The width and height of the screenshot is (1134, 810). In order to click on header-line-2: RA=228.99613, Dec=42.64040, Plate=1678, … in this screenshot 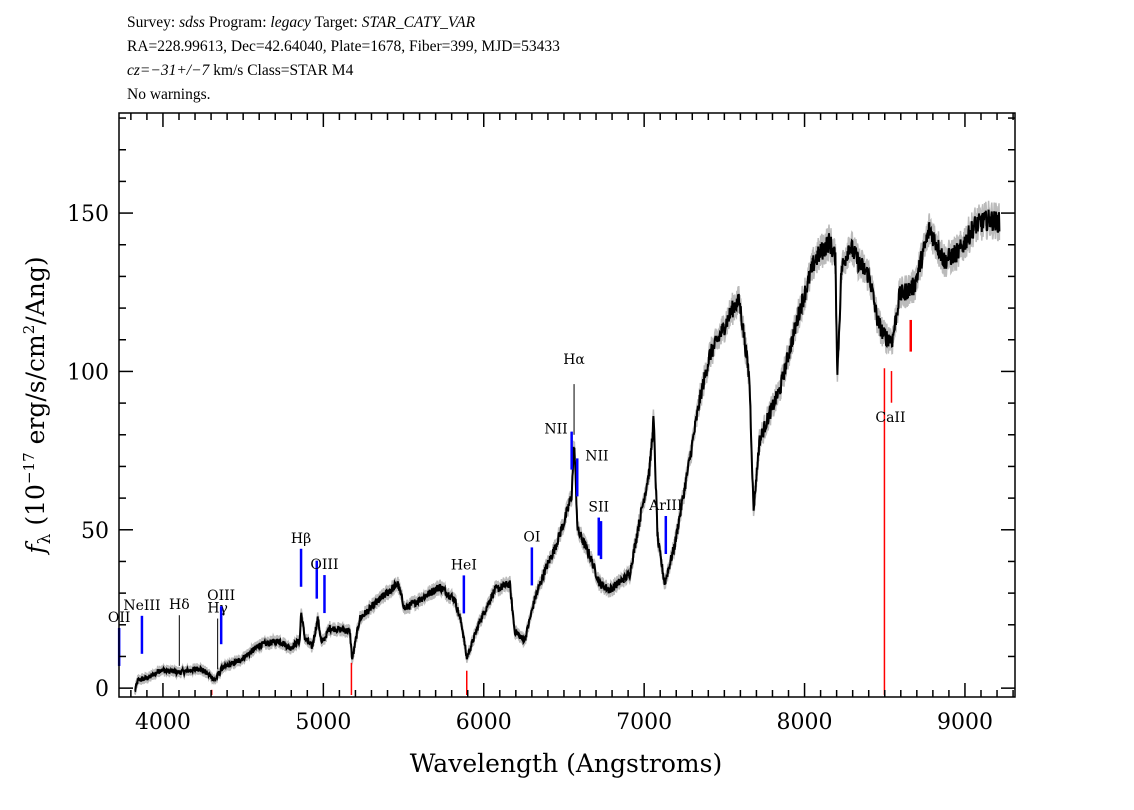, I will do `click(343, 46)`.